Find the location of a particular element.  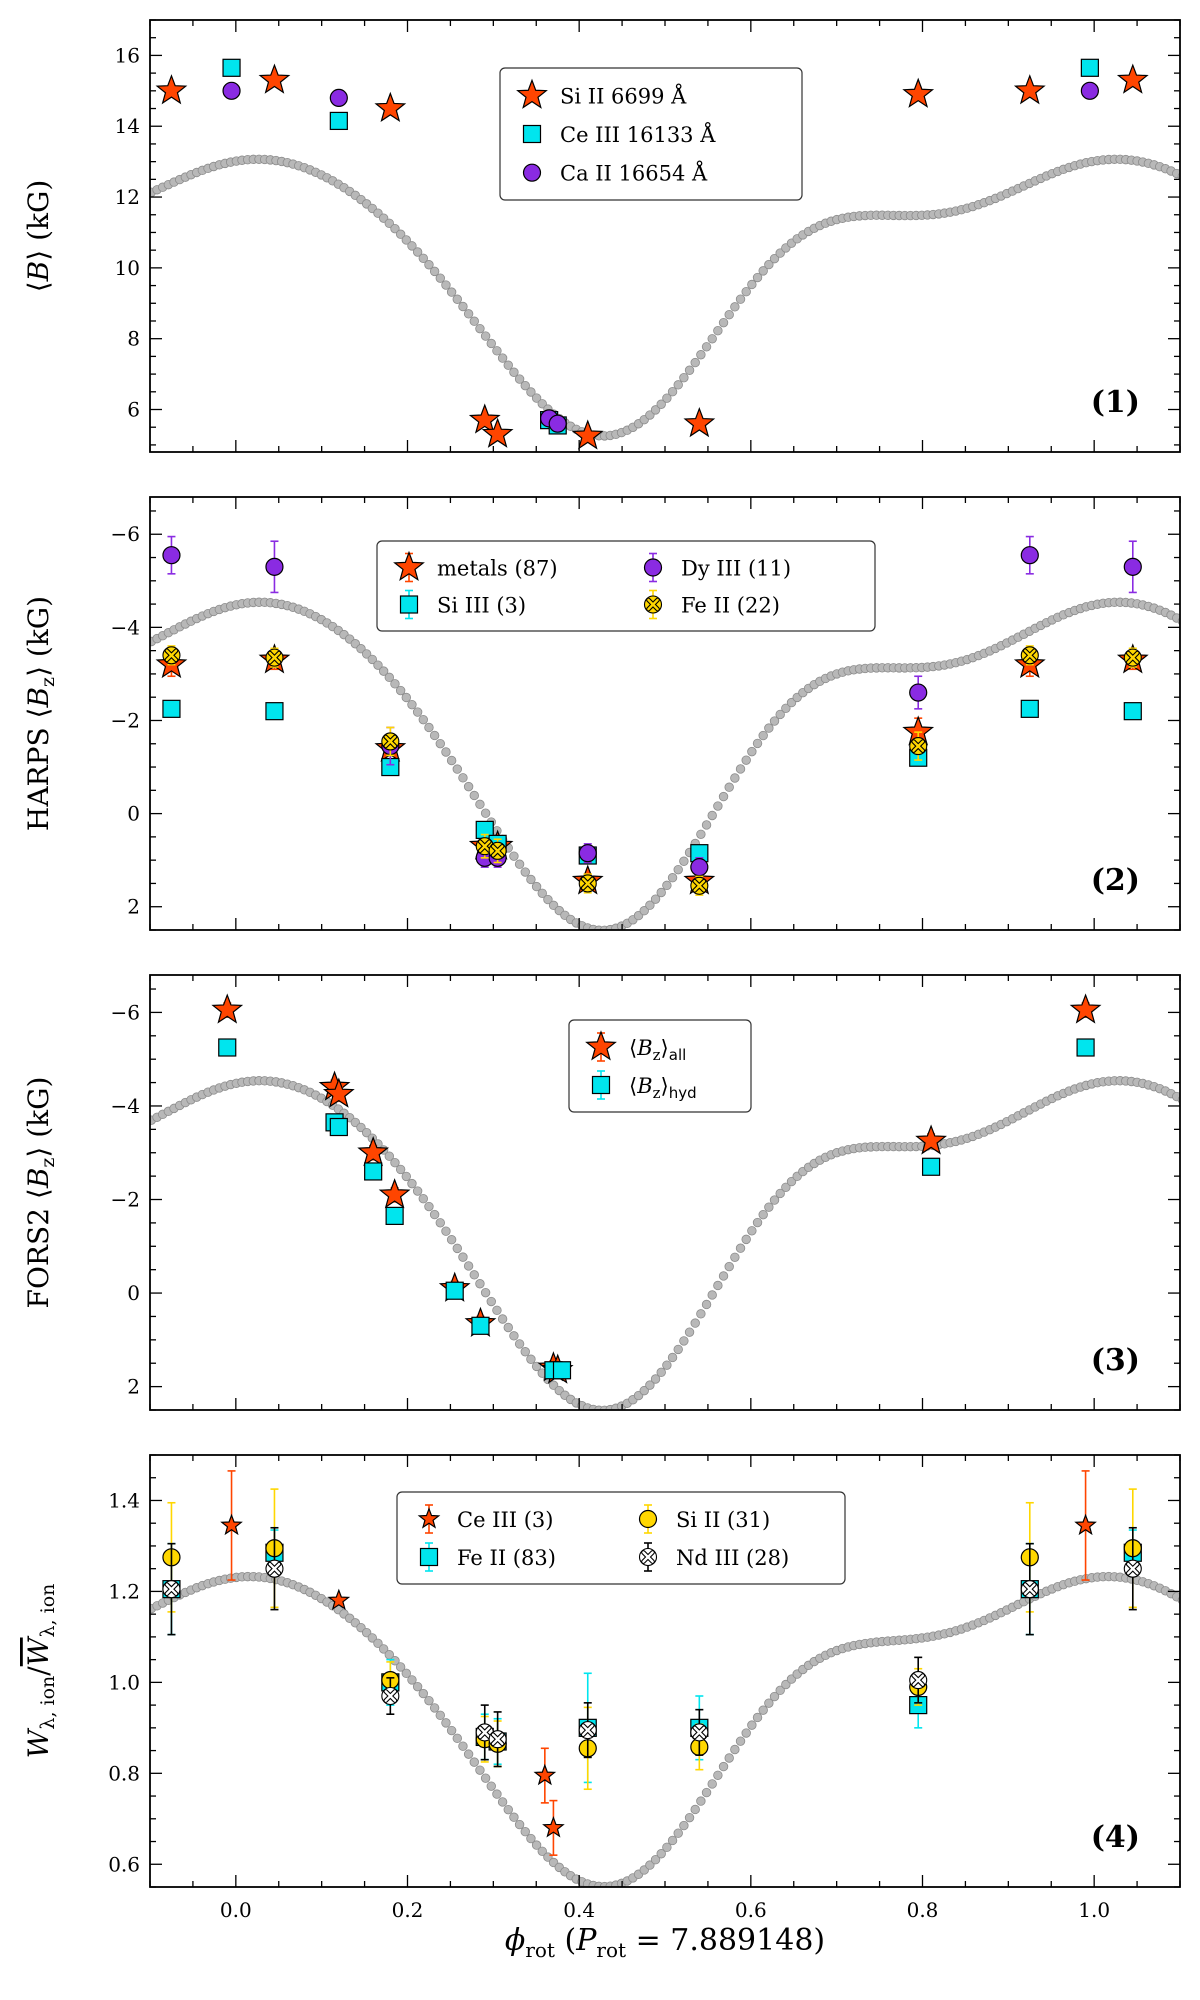

legend-item: Si II (31) is located at coordinates (704, 1519).